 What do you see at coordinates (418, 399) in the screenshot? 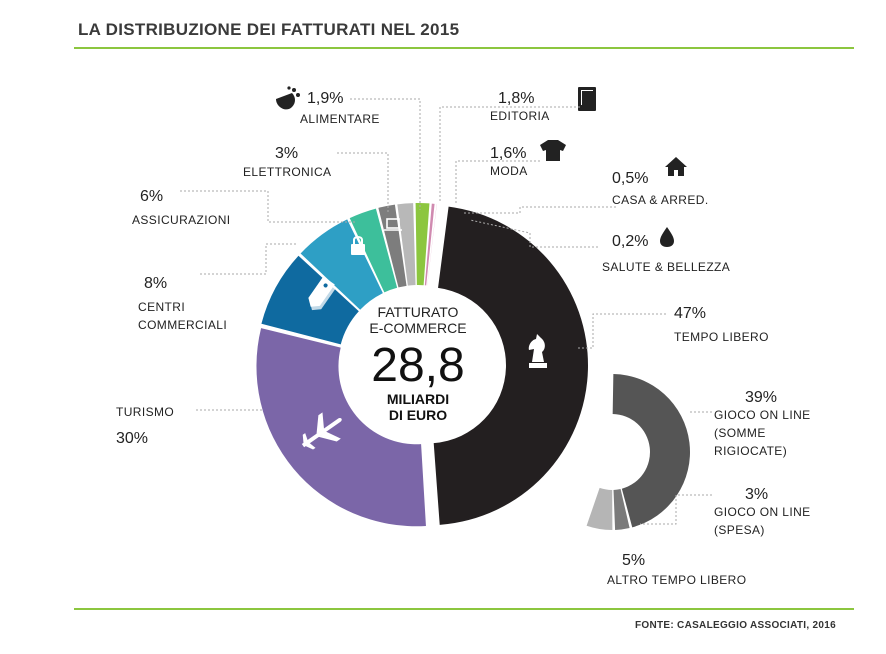
I see `center-unit-line1: MILIARDI` at bounding box center [418, 399].